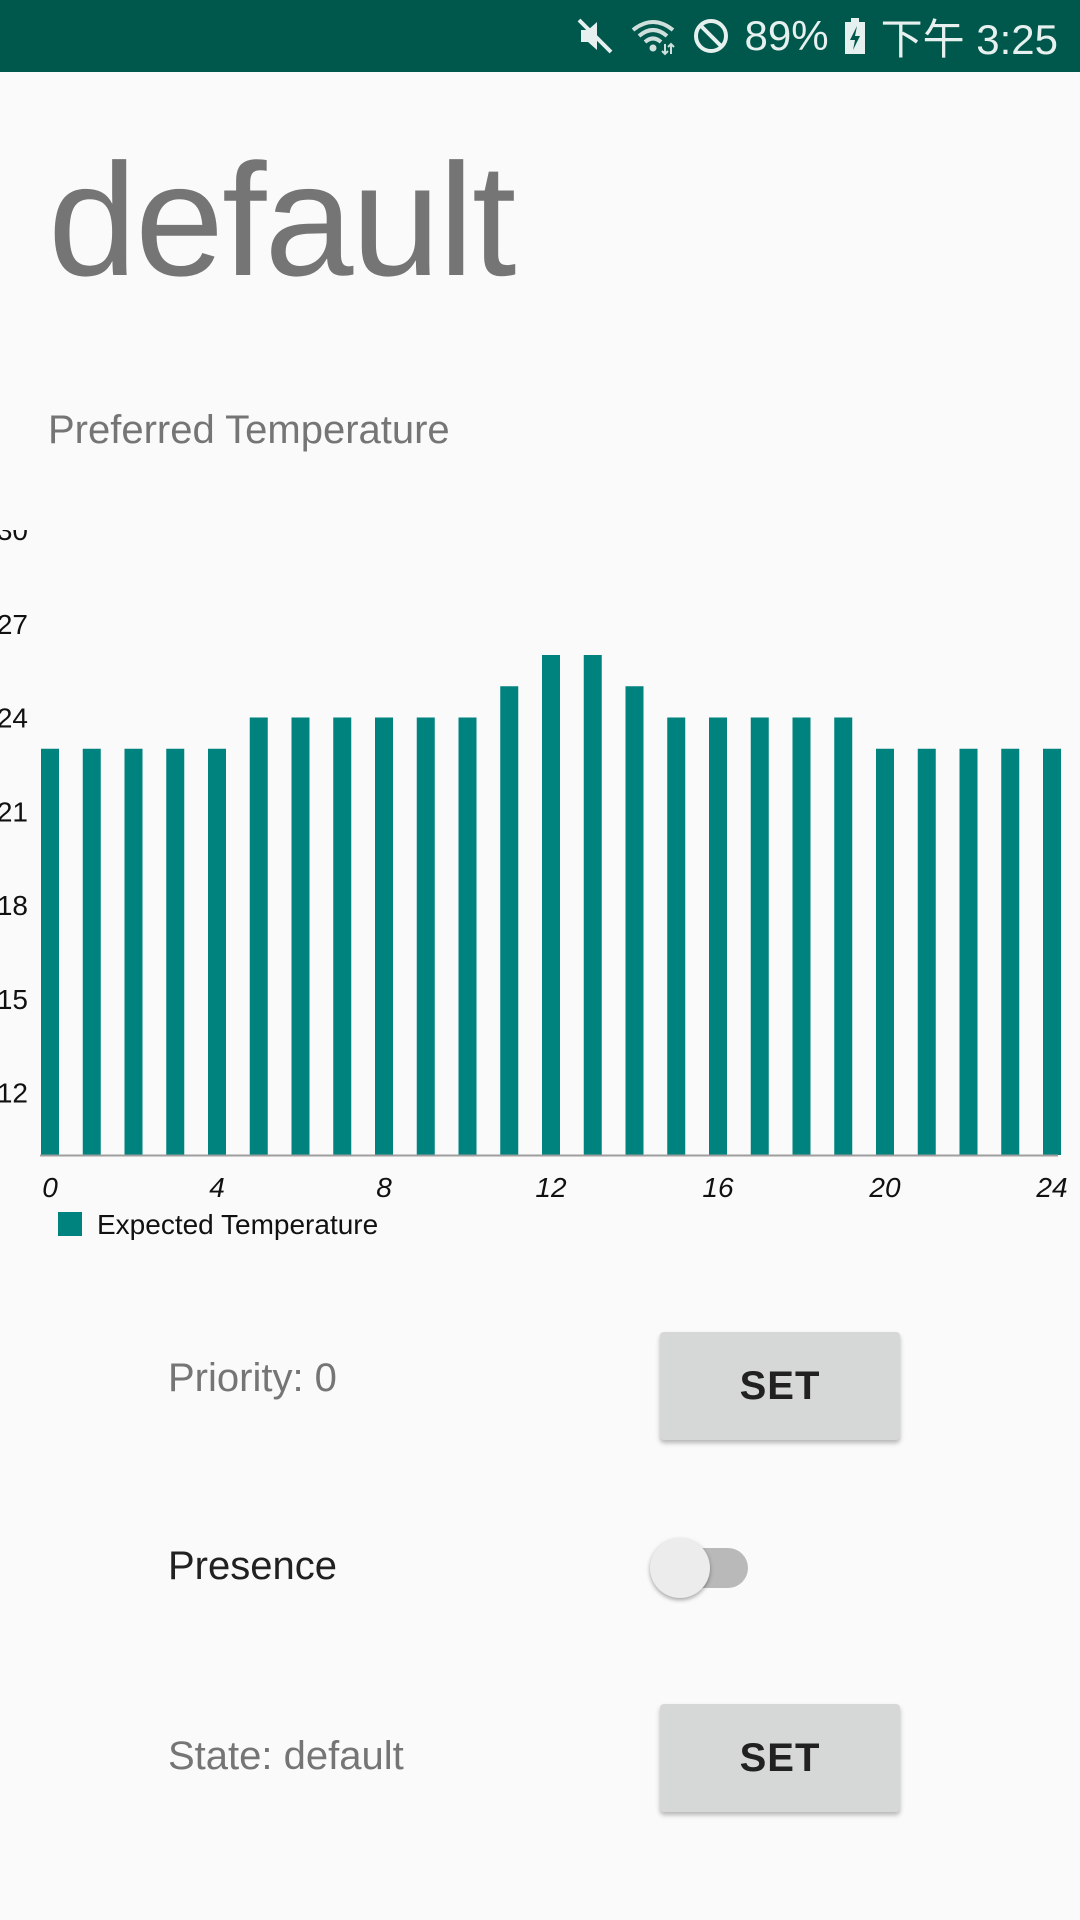 This screenshot has width=1080, height=1920. I want to click on clock: 下午 3:25, so click(969, 39).